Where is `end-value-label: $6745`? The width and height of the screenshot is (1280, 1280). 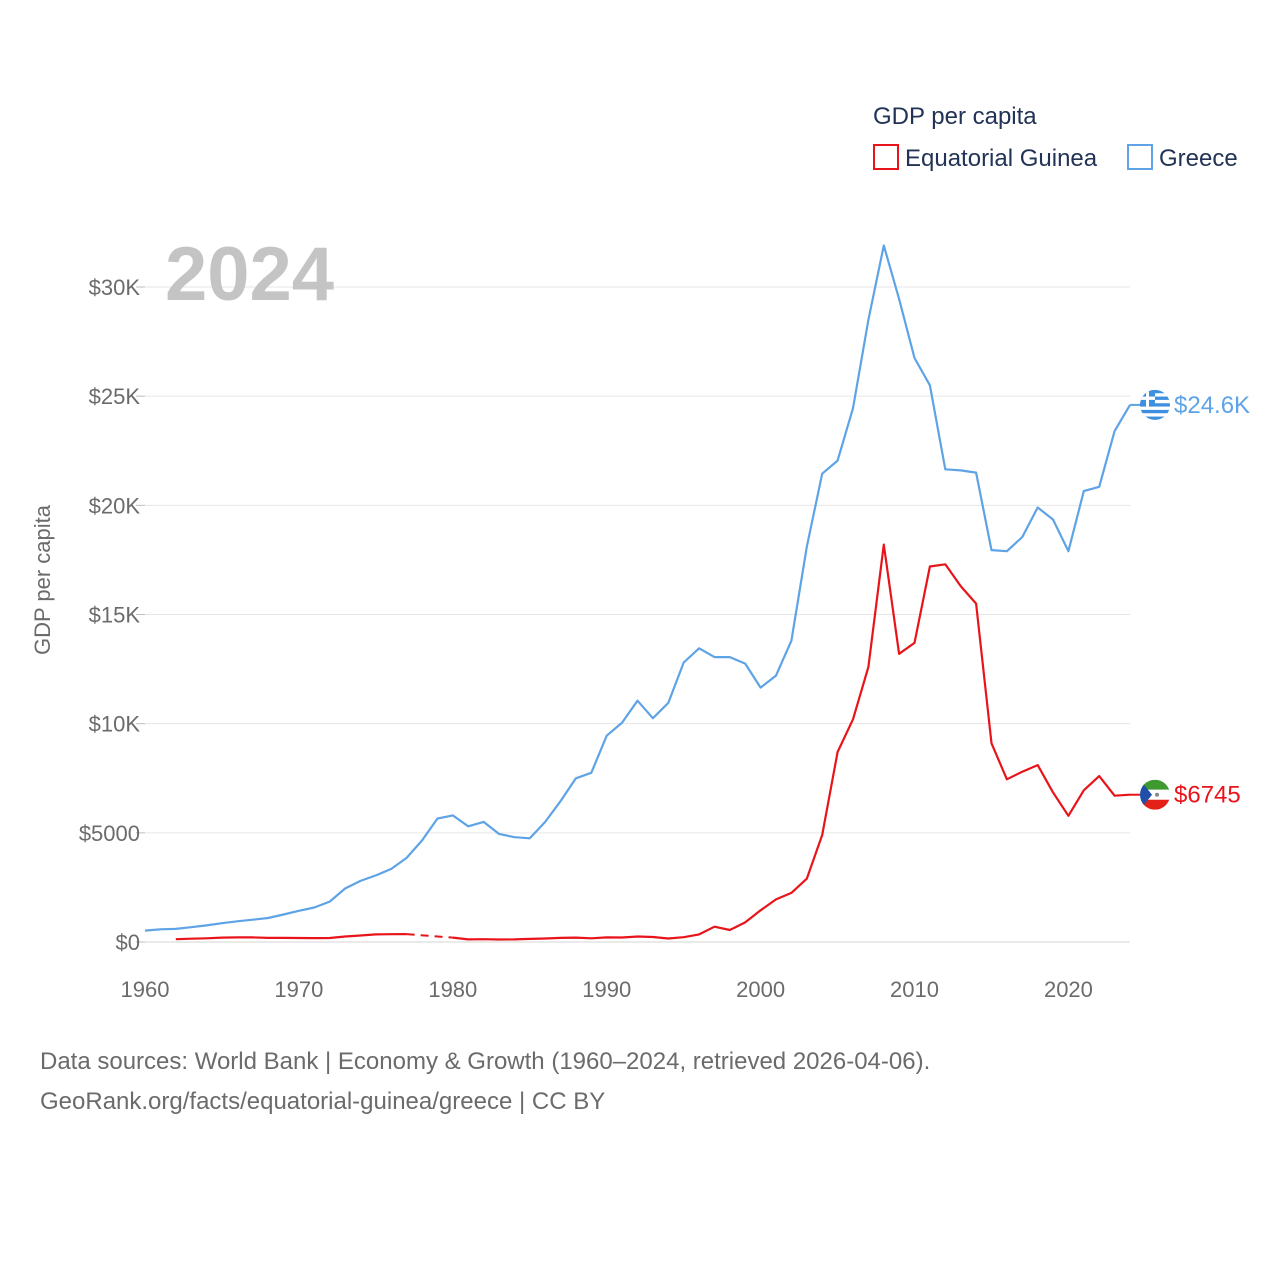 end-value-label: $6745 is located at coordinates (1207, 795).